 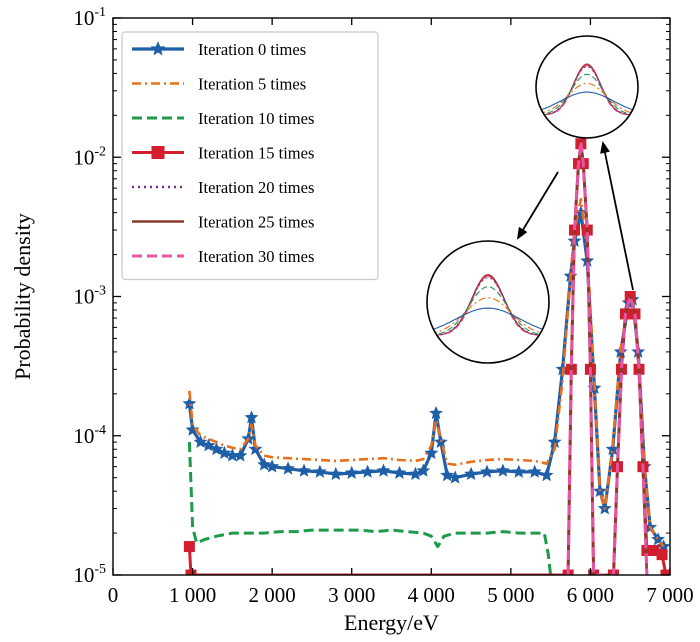 I want to click on x-axis-label: Energy/eV, so click(x=391, y=622).